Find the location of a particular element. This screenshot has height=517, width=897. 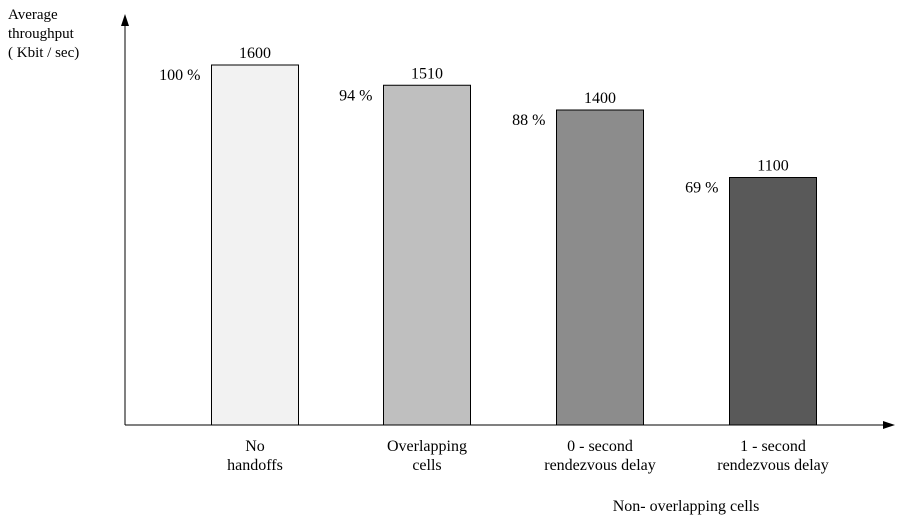

category-tick-label: handoffs is located at coordinates (255, 465).